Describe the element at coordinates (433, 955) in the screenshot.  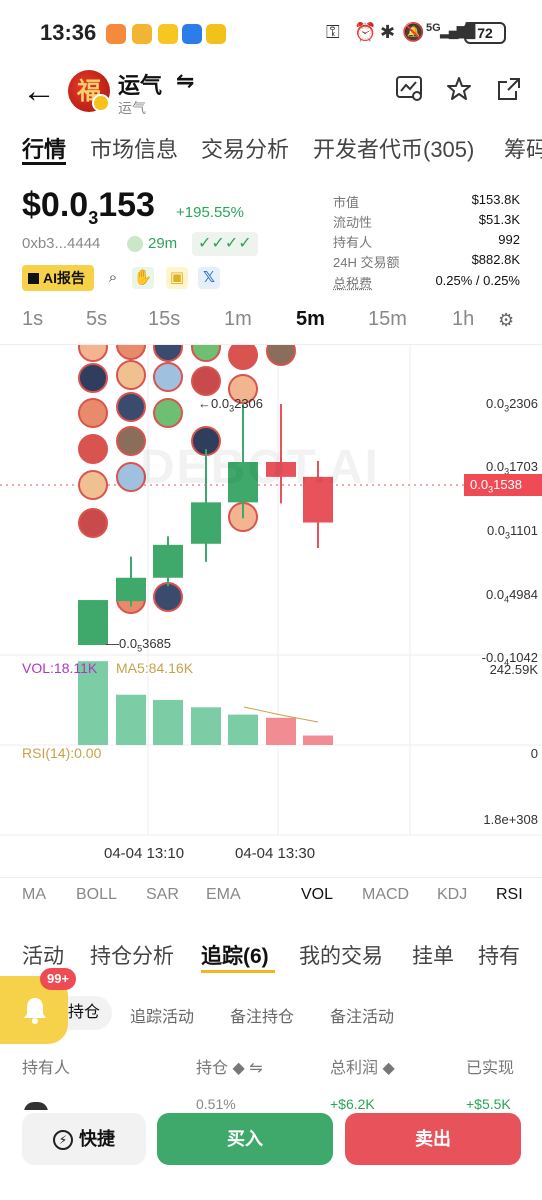
I see `tab-orders: 挂单` at that location.